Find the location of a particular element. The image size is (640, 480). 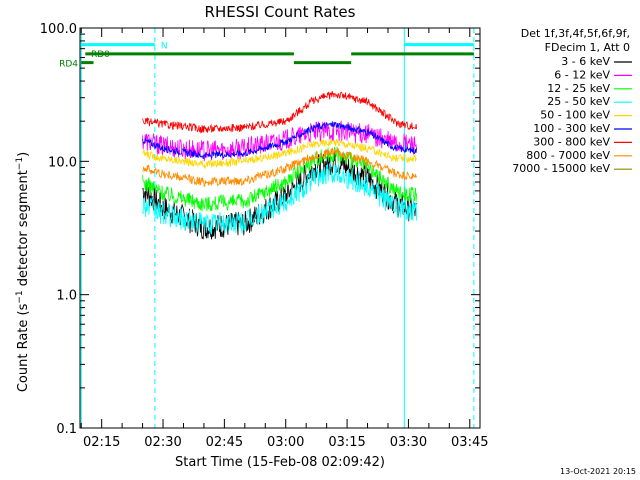

footer-date: 13-Oct-2021 20:15 is located at coordinates (598, 471).